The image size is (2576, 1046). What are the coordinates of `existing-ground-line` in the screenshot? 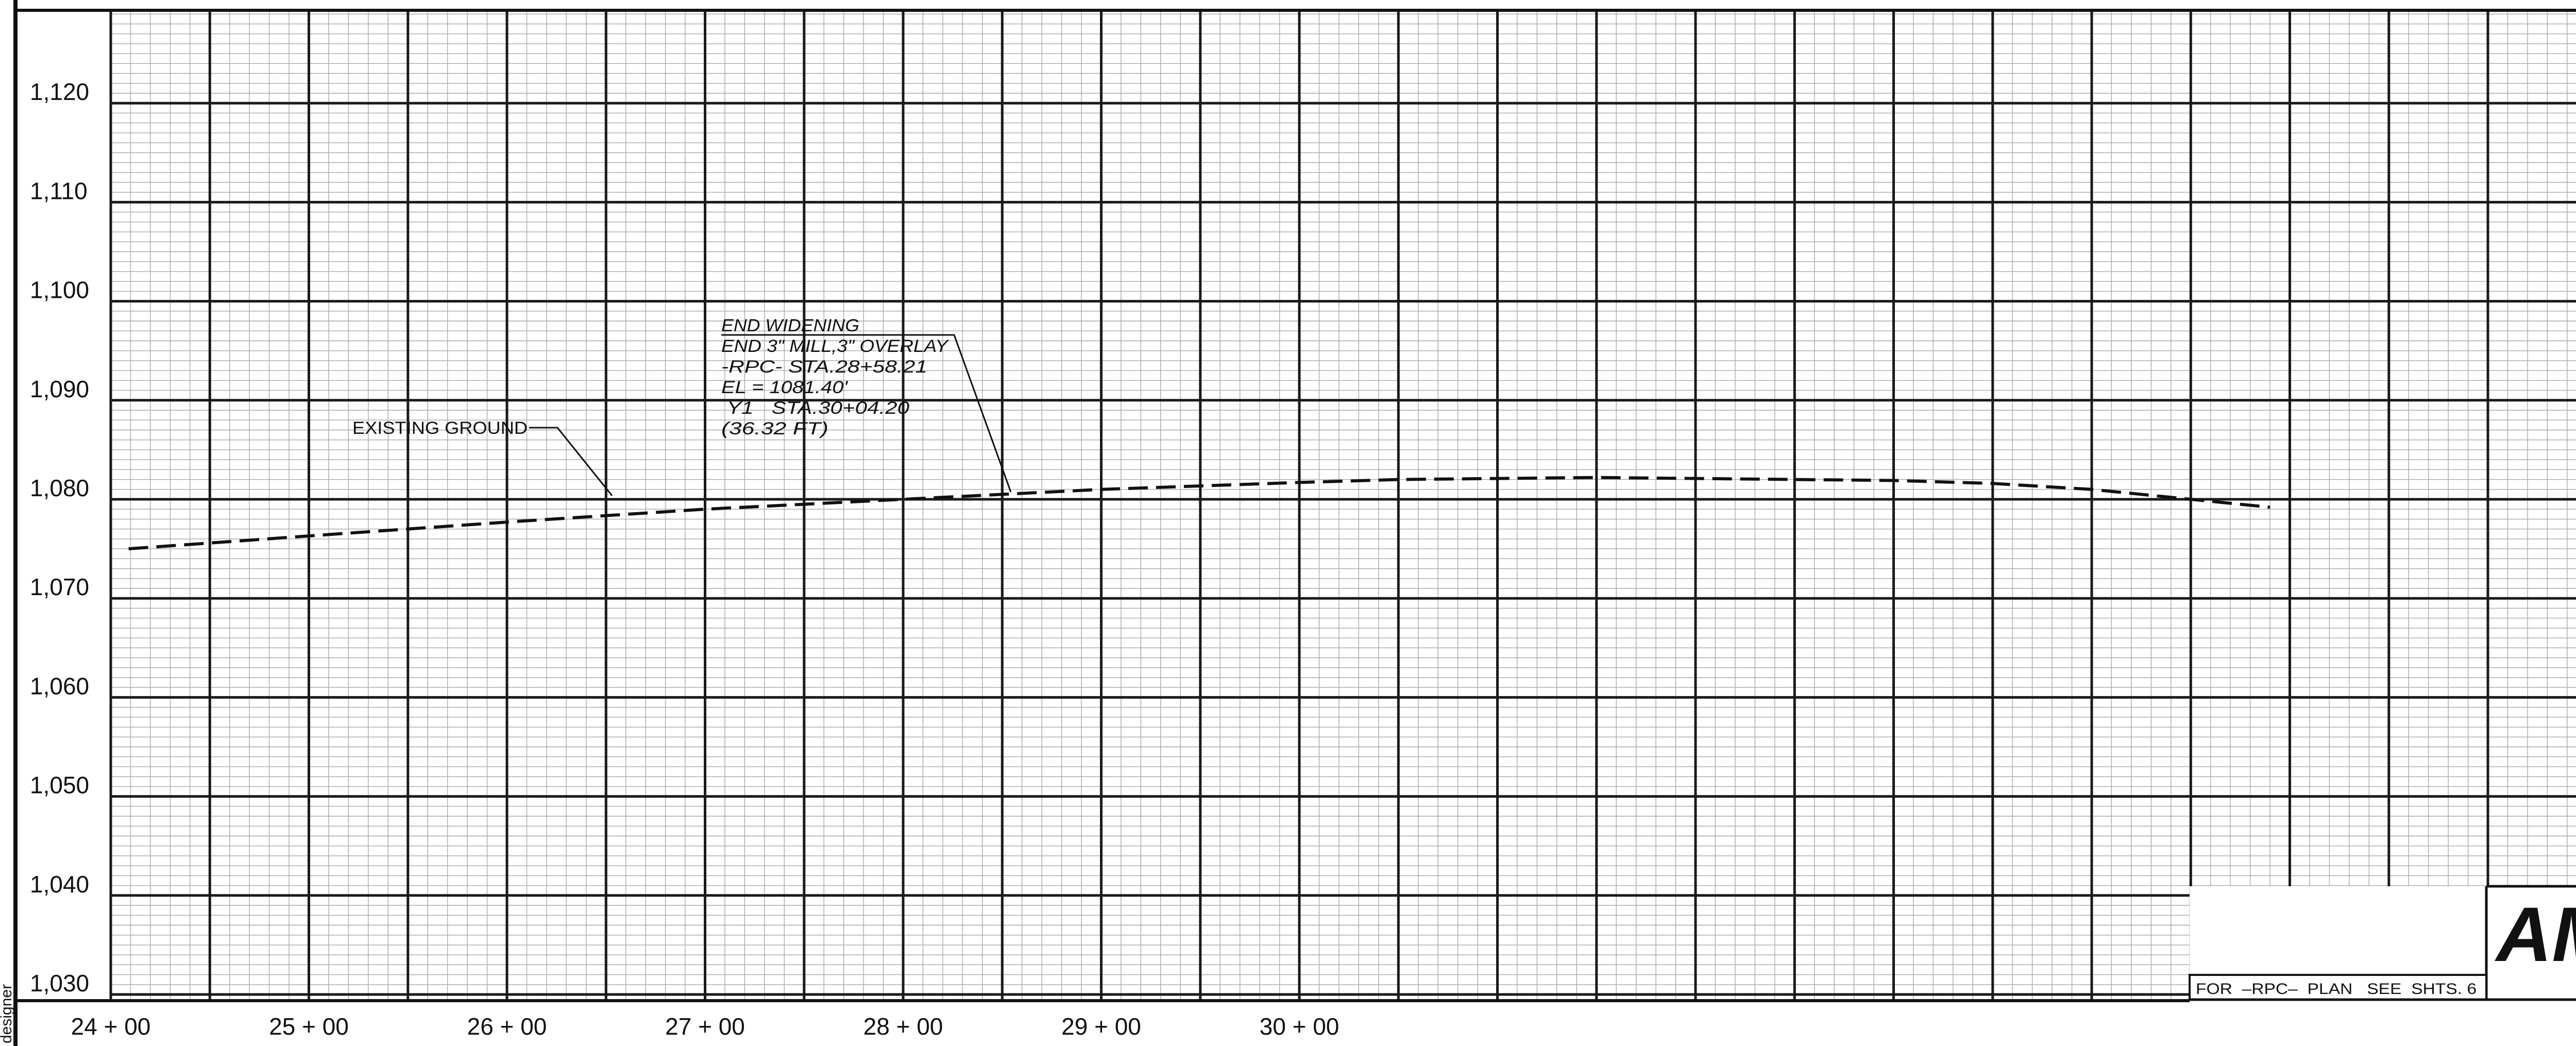 It's located at (1199, 513).